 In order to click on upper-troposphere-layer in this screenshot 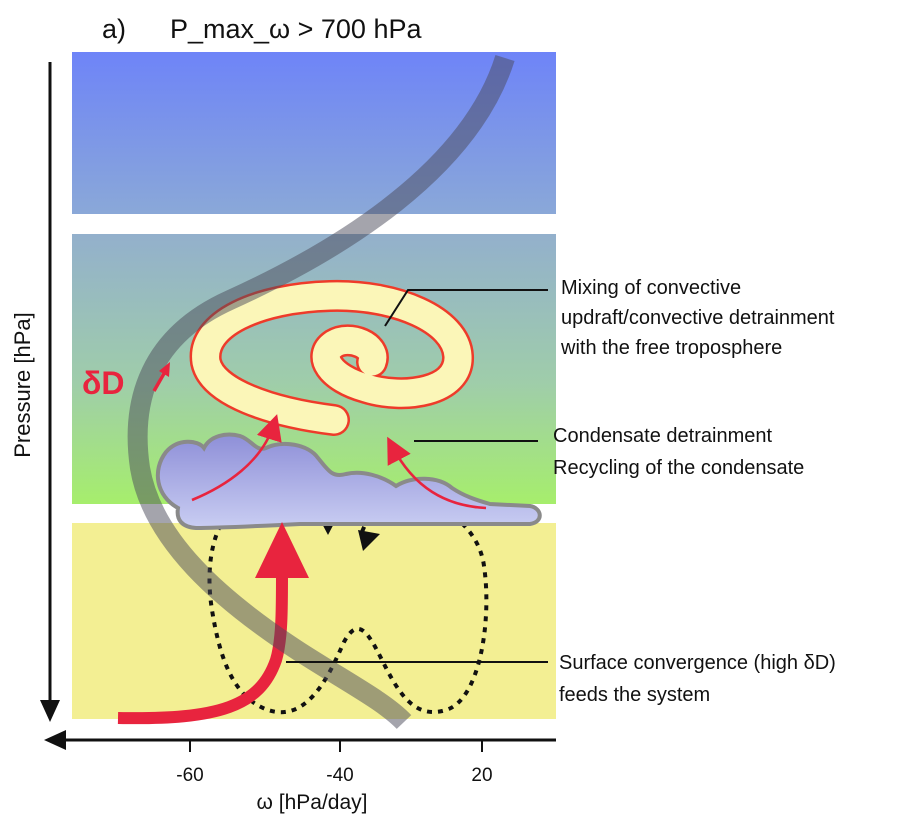, I will do `click(314, 133)`.